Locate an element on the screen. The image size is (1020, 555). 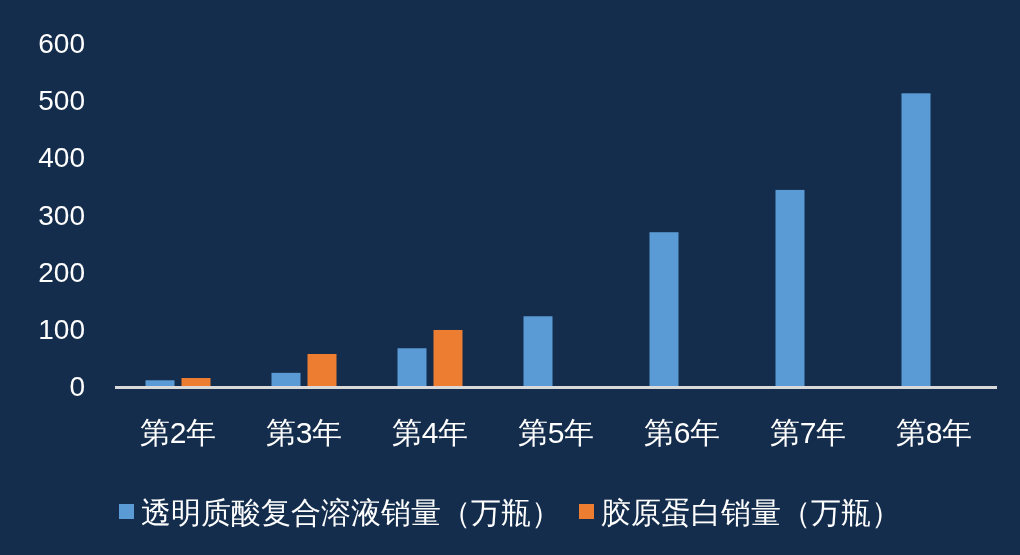
x-tick-label: 第7年 is located at coordinates (808, 432).